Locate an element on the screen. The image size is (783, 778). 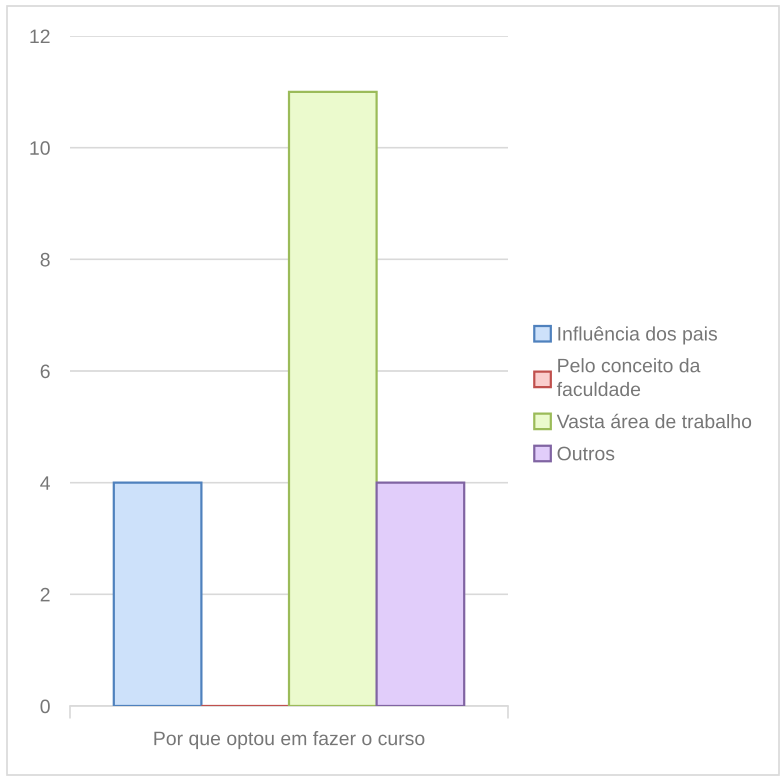
legend-label: Influência dos pais is located at coordinates (637, 335).